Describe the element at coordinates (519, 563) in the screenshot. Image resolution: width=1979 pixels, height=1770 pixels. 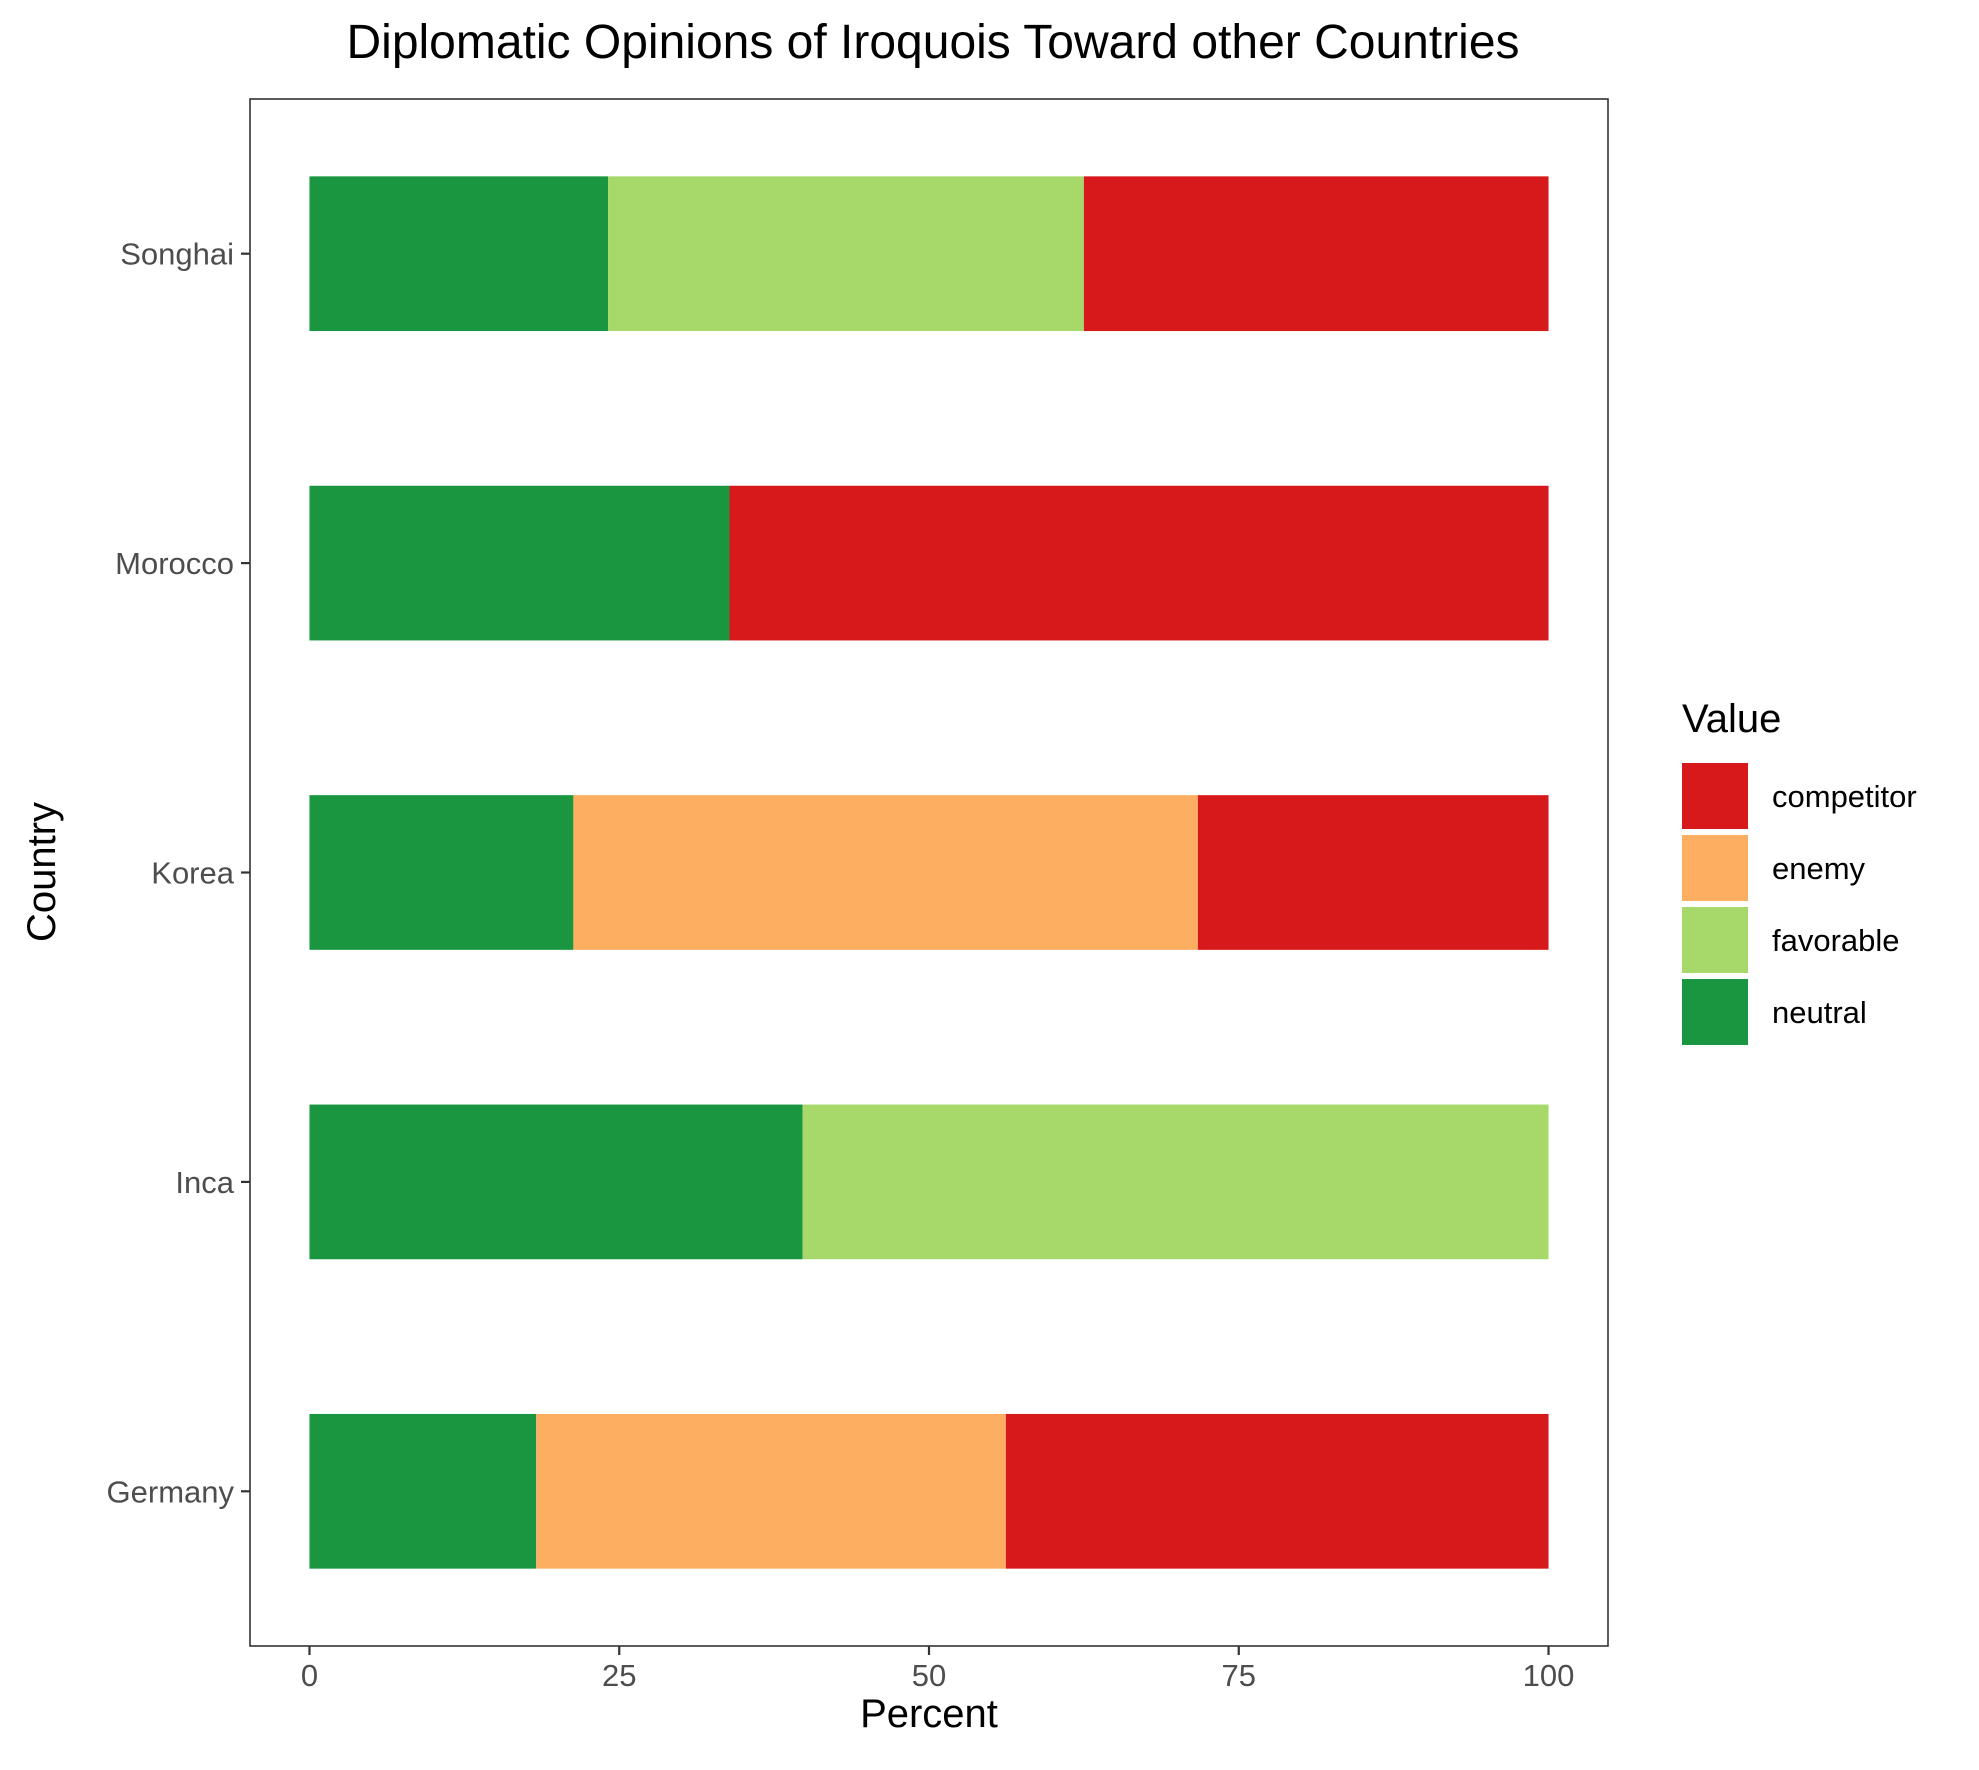
I see `bar-morocco-neutral` at that location.